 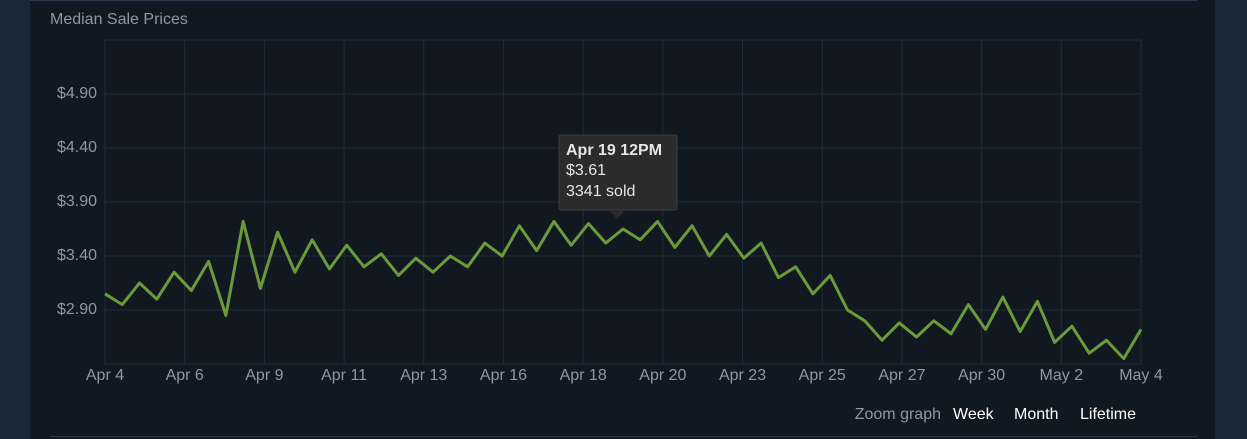 What do you see at coordinates (77, 147) in the screenshot?
I see `y-tick-label: $4.40` at bounding box center [77, 147].